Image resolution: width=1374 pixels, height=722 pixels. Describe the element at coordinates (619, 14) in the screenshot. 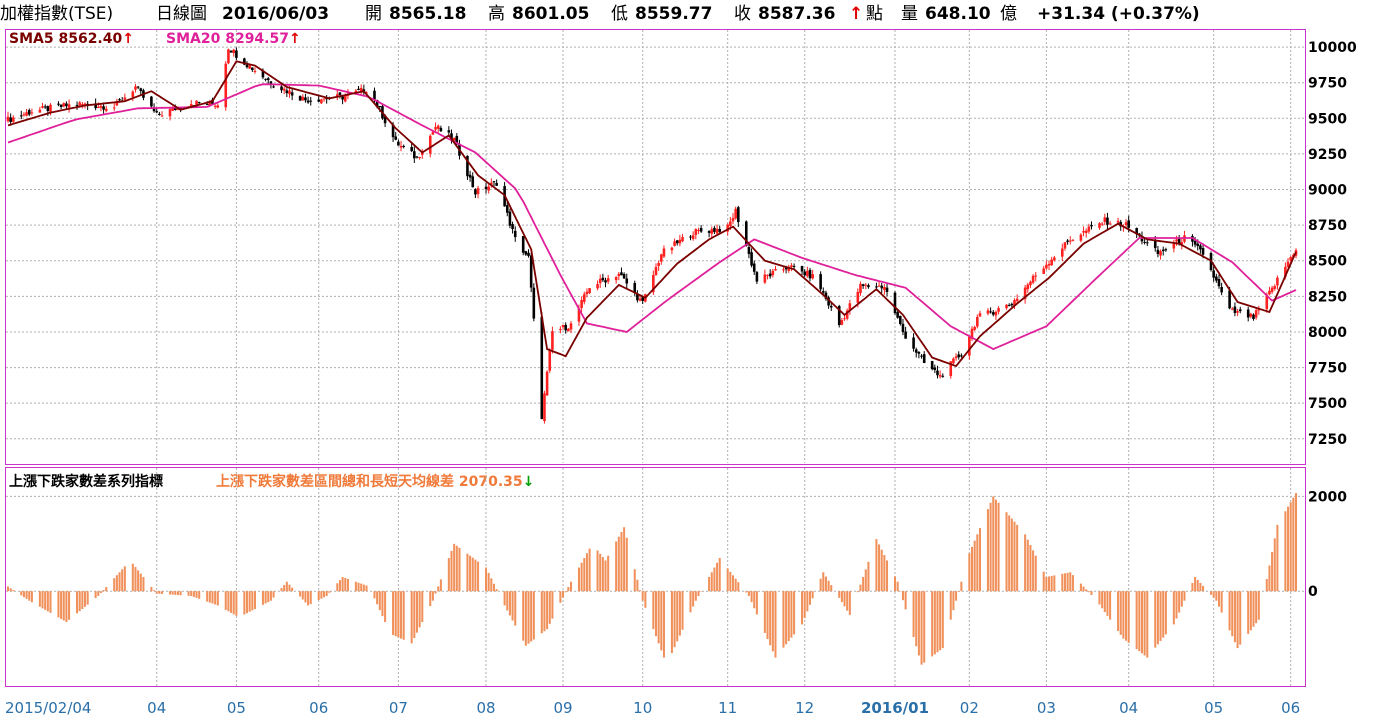

I see `low-label: 低` at that location.